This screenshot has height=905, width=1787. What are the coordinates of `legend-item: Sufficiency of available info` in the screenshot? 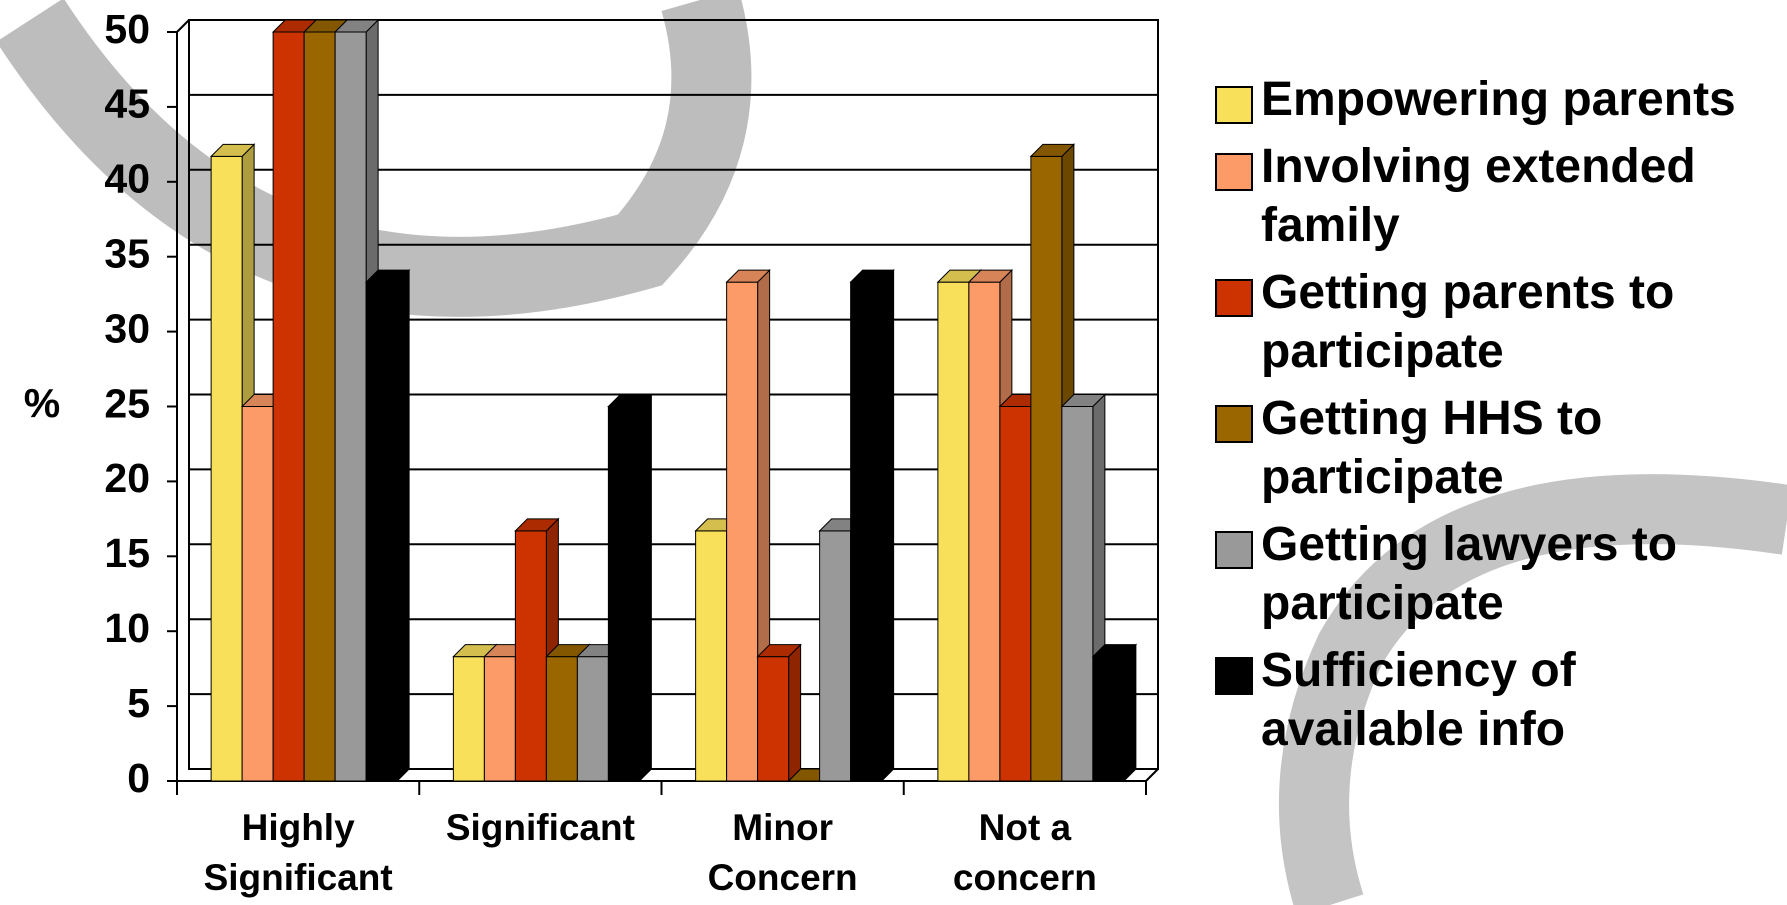 It's located at (1495, 700).